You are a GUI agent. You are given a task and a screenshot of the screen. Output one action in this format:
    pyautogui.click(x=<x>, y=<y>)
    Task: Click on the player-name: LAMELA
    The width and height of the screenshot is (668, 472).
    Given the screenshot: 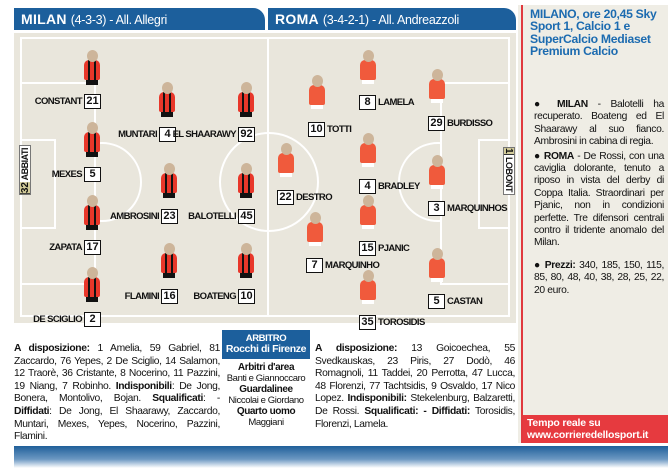 What is the action you would take?
    pyautogui.click(x=396, y=102)
    